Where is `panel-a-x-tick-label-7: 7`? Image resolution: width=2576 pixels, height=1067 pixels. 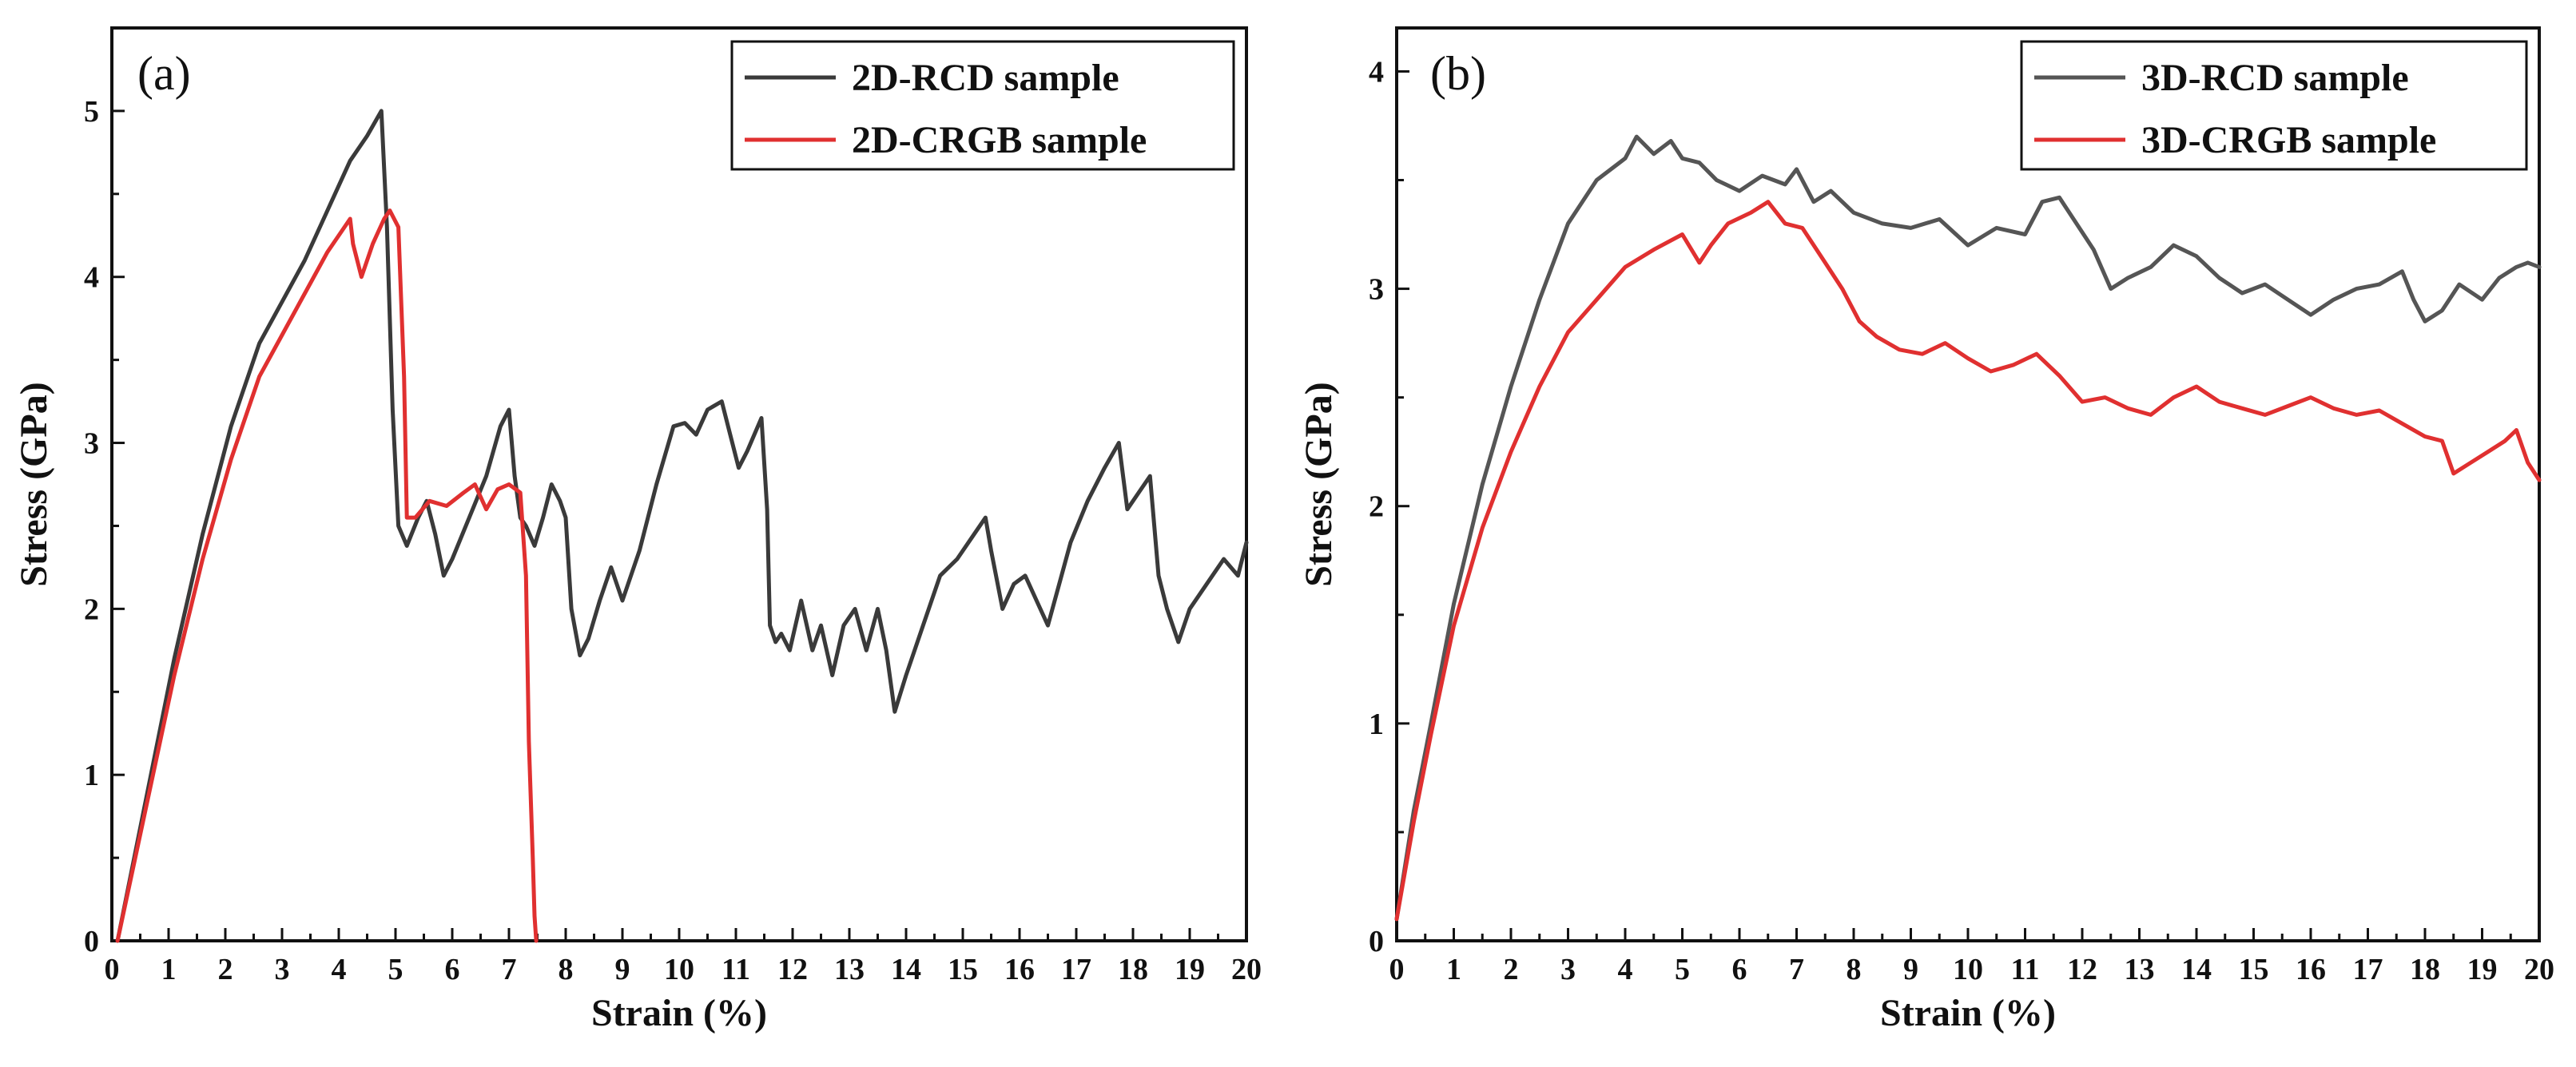
panel-a-x-tick-label-7: 7 is located at coordinates (509, 969).